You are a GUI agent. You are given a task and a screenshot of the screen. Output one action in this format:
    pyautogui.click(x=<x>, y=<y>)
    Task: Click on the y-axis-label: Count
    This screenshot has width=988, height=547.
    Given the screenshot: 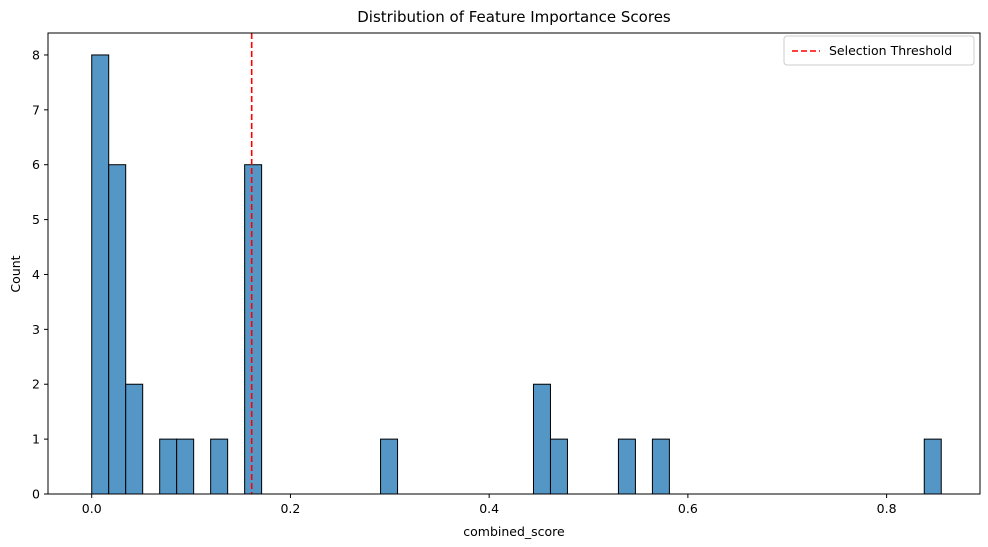 What is the action you would take?
    pyautogui.click(x=15, y=273)
    